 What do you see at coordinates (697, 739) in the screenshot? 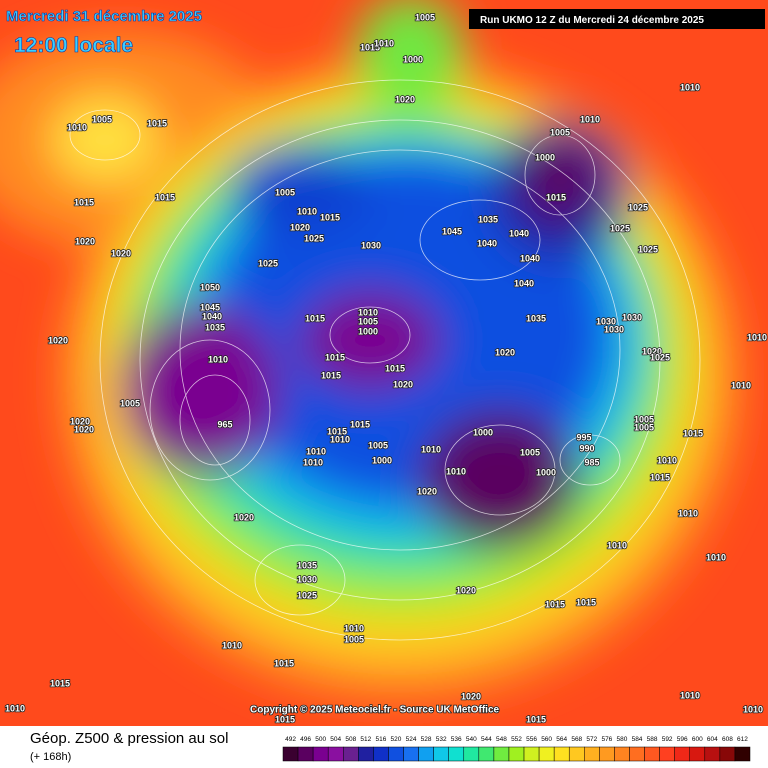
I see `colorbar-label: 600` at bounding box center [697, 739].